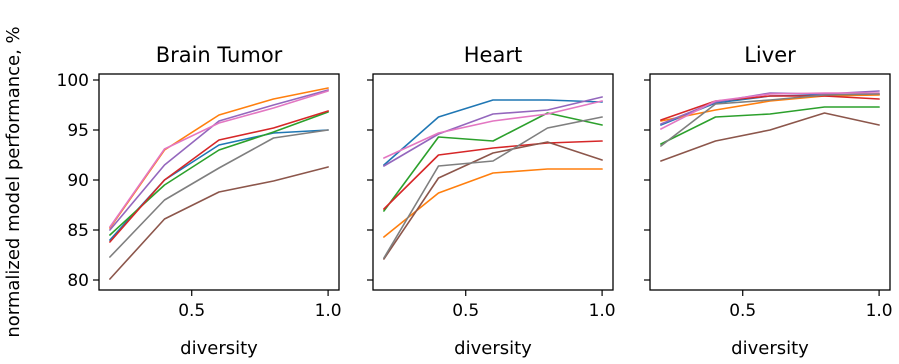  What do you see at coordinates (78, 181) in the screenshot?
I see `y-tick-label: 90` at bounding box center [78, 181].